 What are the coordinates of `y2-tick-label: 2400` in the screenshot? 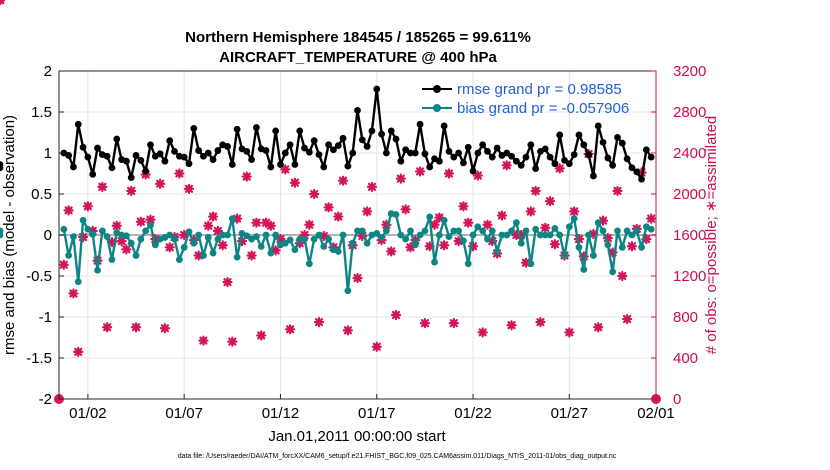 It's located at (689, 153).